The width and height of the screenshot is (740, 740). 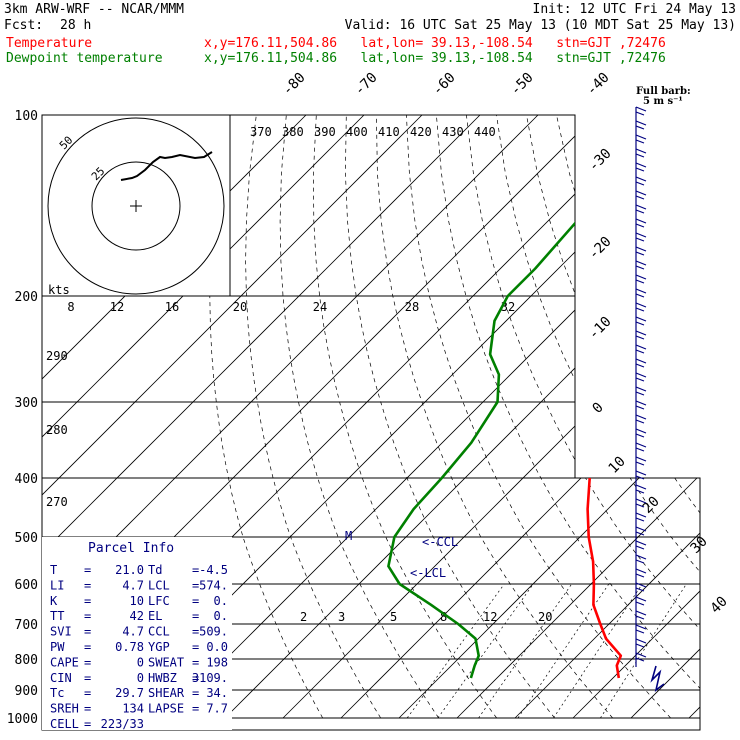 I want to click on parcel-value: 42, so click(x=137, y=616).